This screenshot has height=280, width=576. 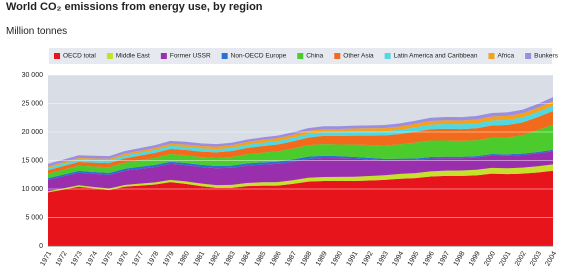 I want to click on legend-label: Bunkers, so click(x=546, y=56).